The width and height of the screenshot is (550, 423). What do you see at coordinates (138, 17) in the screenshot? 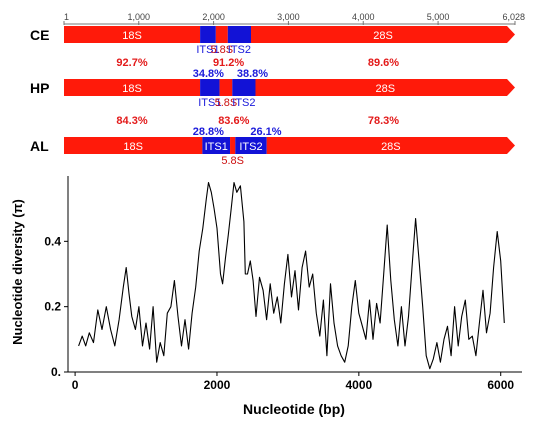
I see `ruler-tick-label: 1,000` at bounding box center [138, 17].